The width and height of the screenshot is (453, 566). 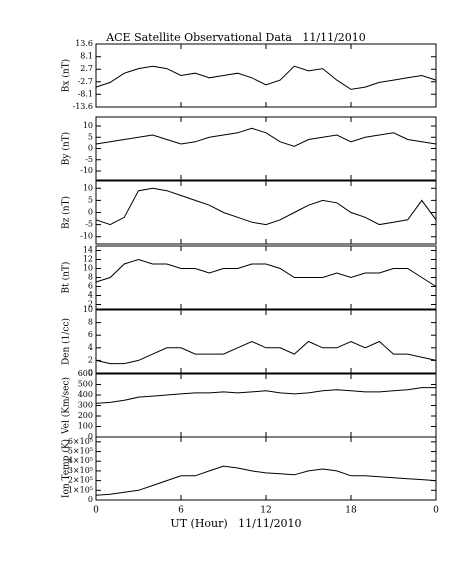 I want to click on y-axis-label: Ion Temp (K), so click(x=66, y=468).